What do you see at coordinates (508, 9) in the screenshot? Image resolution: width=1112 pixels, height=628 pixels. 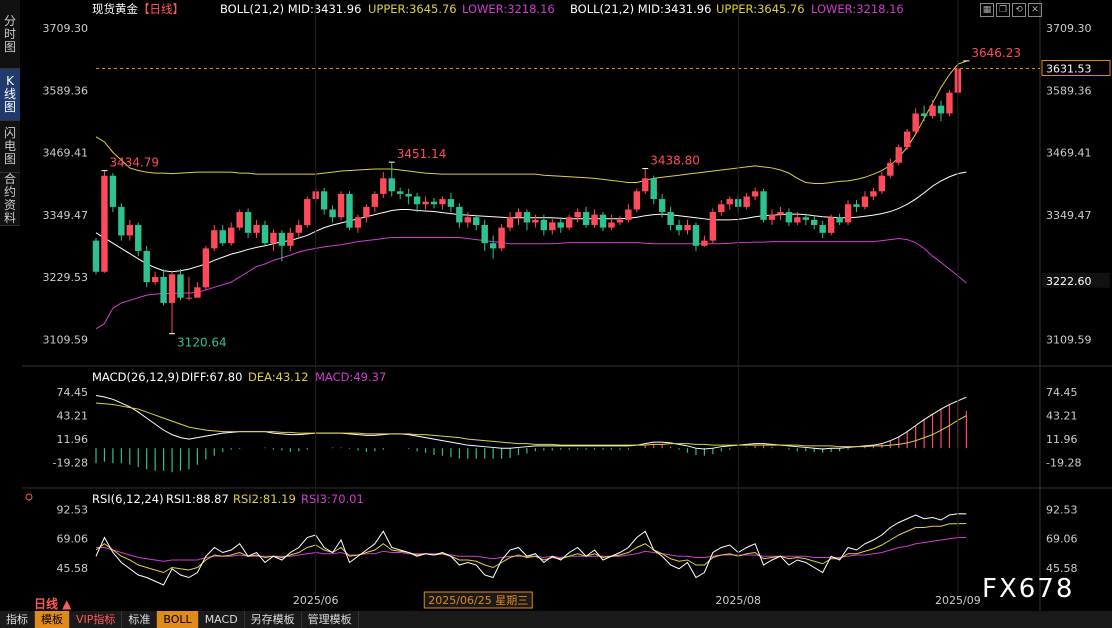 I see `main-legend-item: LOWER:3218.16` at bounding box center [508, 9].